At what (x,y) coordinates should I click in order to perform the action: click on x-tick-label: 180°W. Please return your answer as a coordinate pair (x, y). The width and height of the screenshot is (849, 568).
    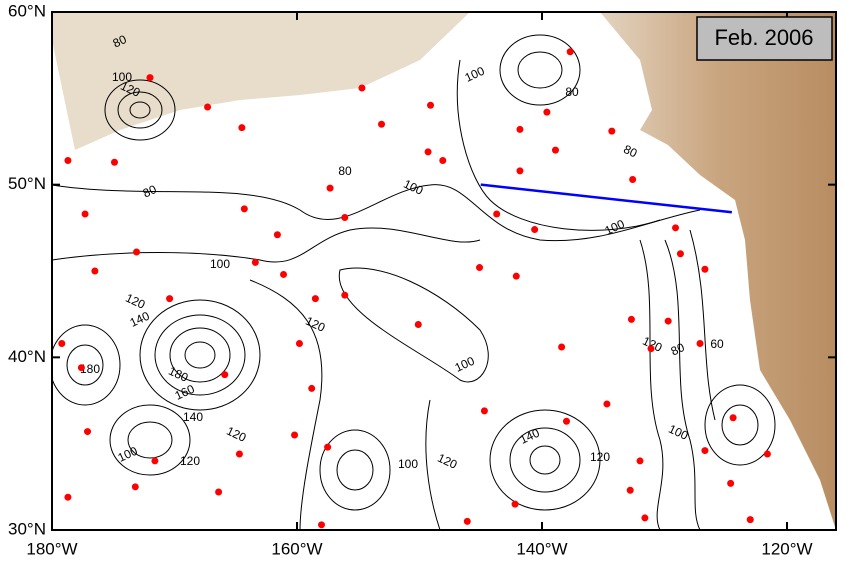
    Looking at the image, I should click on (51, 548).